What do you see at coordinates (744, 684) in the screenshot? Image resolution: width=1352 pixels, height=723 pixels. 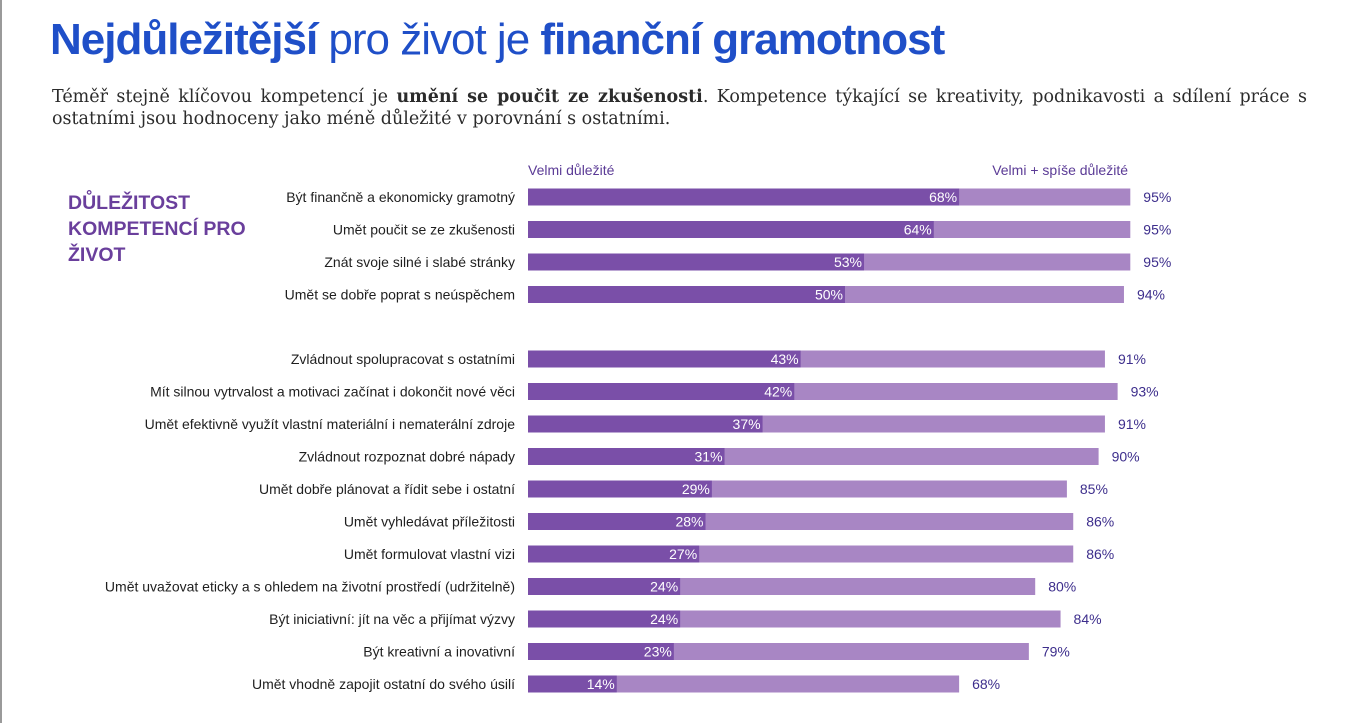 I see `bar-velmi-spise-dulezite` at bounding box center [744, 684].